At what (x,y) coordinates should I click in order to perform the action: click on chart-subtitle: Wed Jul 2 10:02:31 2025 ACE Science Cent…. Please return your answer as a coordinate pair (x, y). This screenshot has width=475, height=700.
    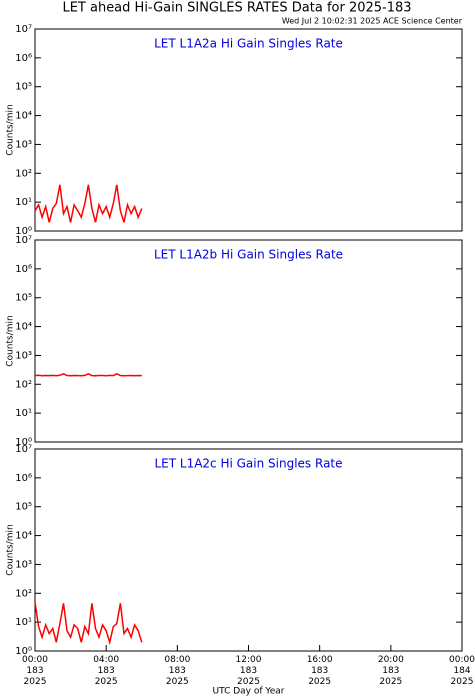
    Looking at the image, I should click on (372, 21).